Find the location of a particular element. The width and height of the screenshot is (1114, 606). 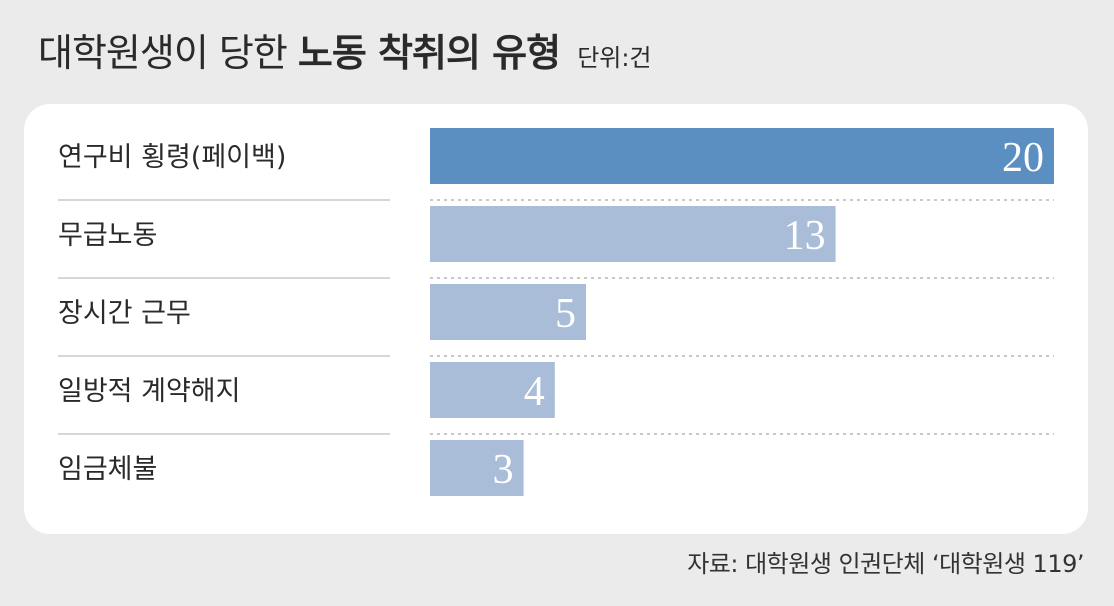

category-label: 임금체불 is located at coordinates (107, 469).